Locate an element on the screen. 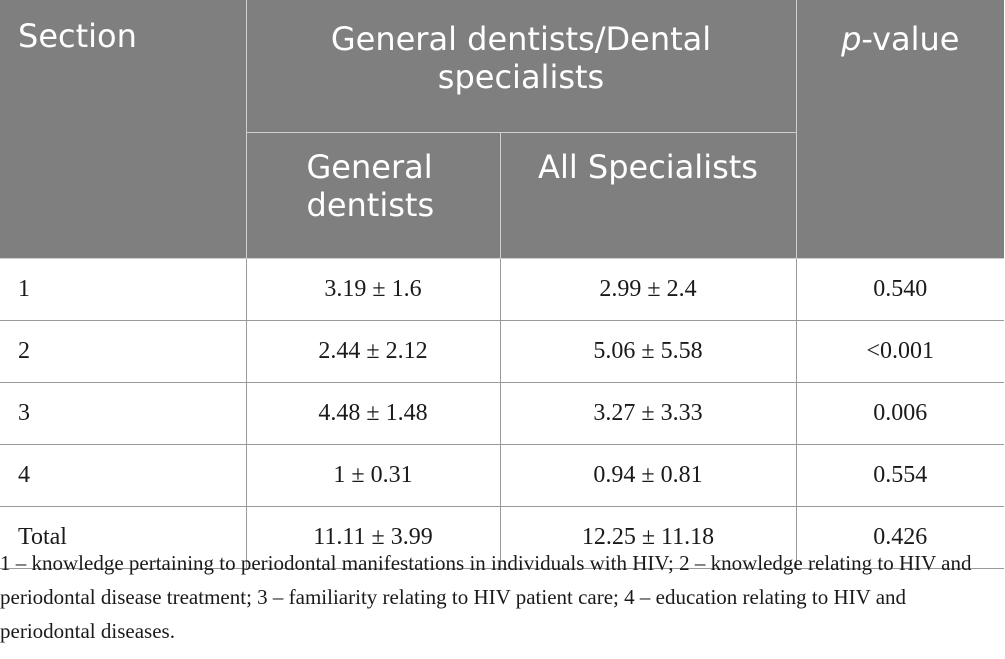 This screenshot has width=1005, height=659. cell-pvalue: <0.001 is located at coordinates (900, 351).